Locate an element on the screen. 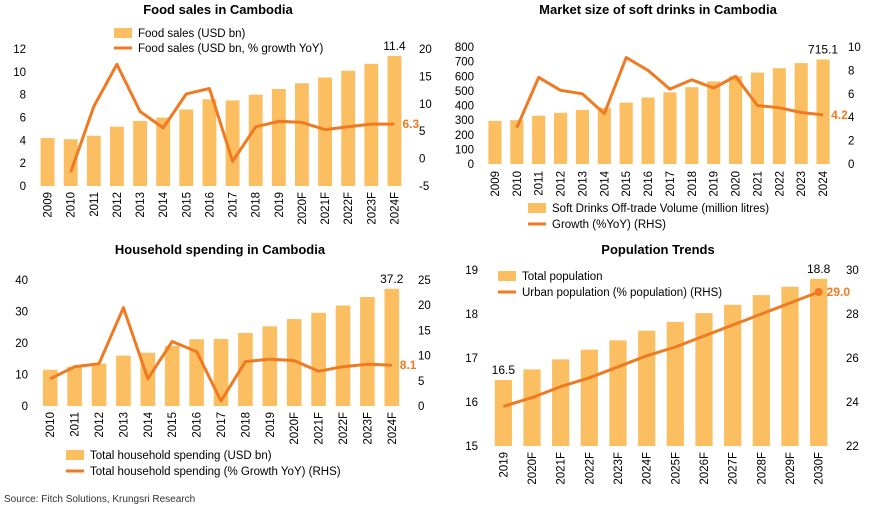 The image size is (870, 512). y-left-tick-label: 700 is located at coordinates (464, 63).